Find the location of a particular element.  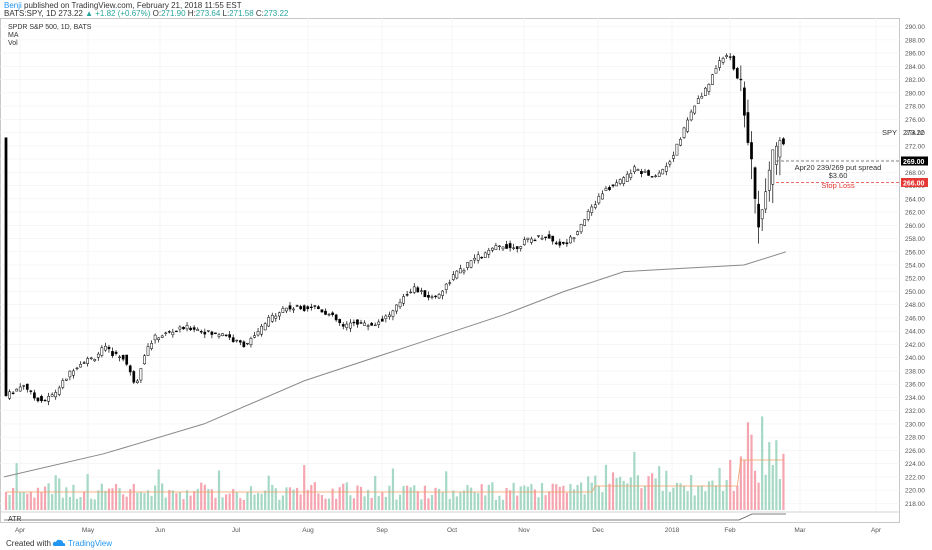

x-tick-label: May is located at coordinates (88, 530).